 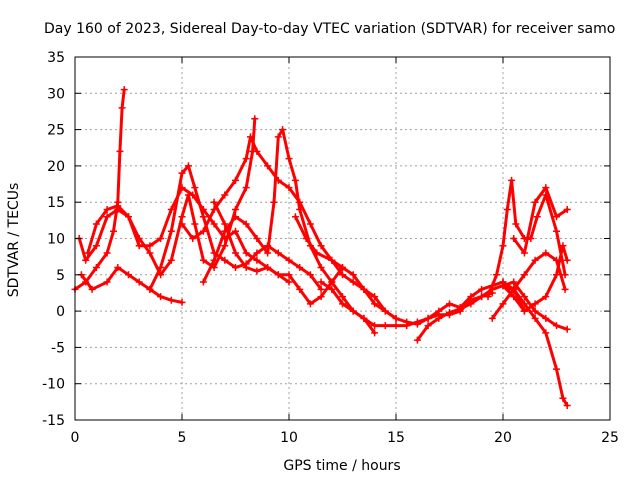 I want to click on series-trace-sat-g, so click(x=289, y=231).